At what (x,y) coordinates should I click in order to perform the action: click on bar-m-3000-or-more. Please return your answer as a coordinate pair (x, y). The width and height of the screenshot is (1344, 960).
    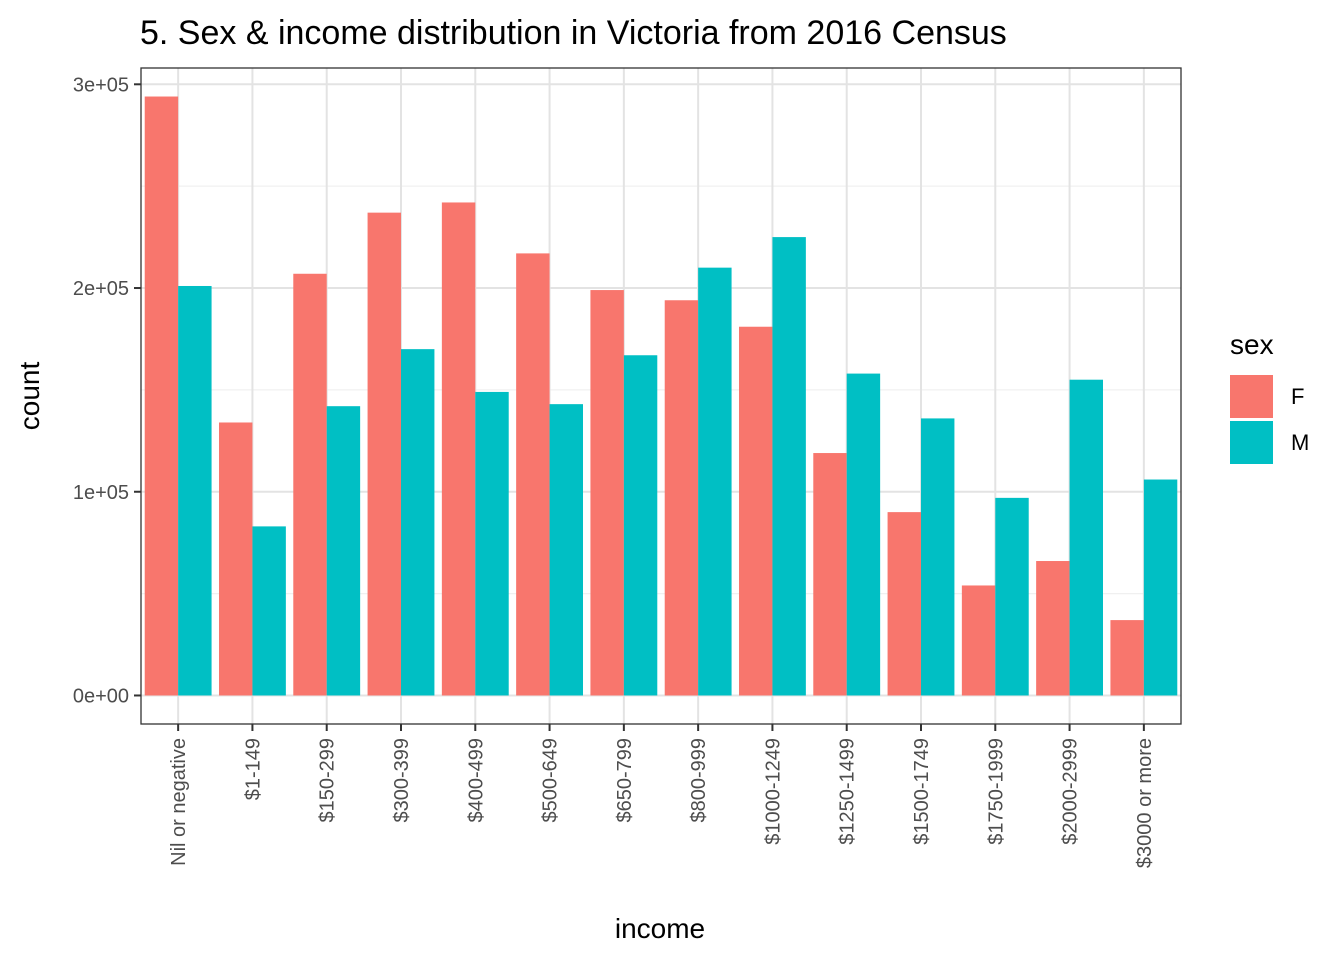
    Looking at the image, I should click on (1160, 587).